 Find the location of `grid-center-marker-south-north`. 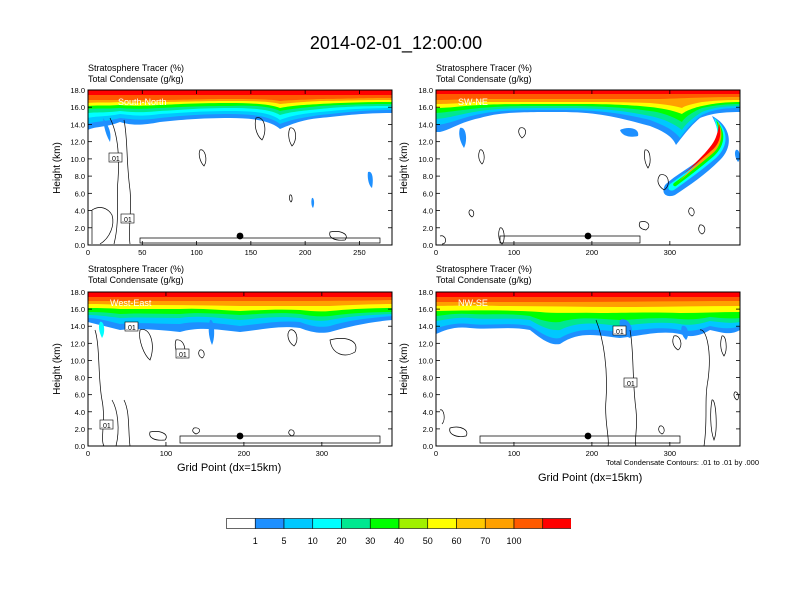

grid-center-marker-south-north is located at coordinates (240, 236).